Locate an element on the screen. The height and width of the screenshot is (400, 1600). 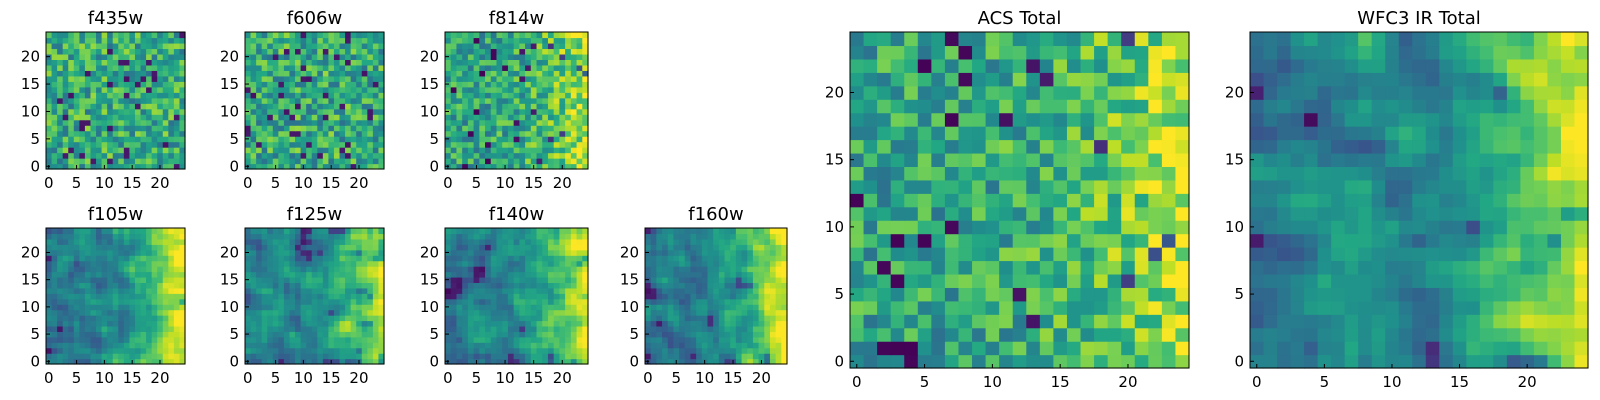
plot-frame is located at coordinates (314, 296).